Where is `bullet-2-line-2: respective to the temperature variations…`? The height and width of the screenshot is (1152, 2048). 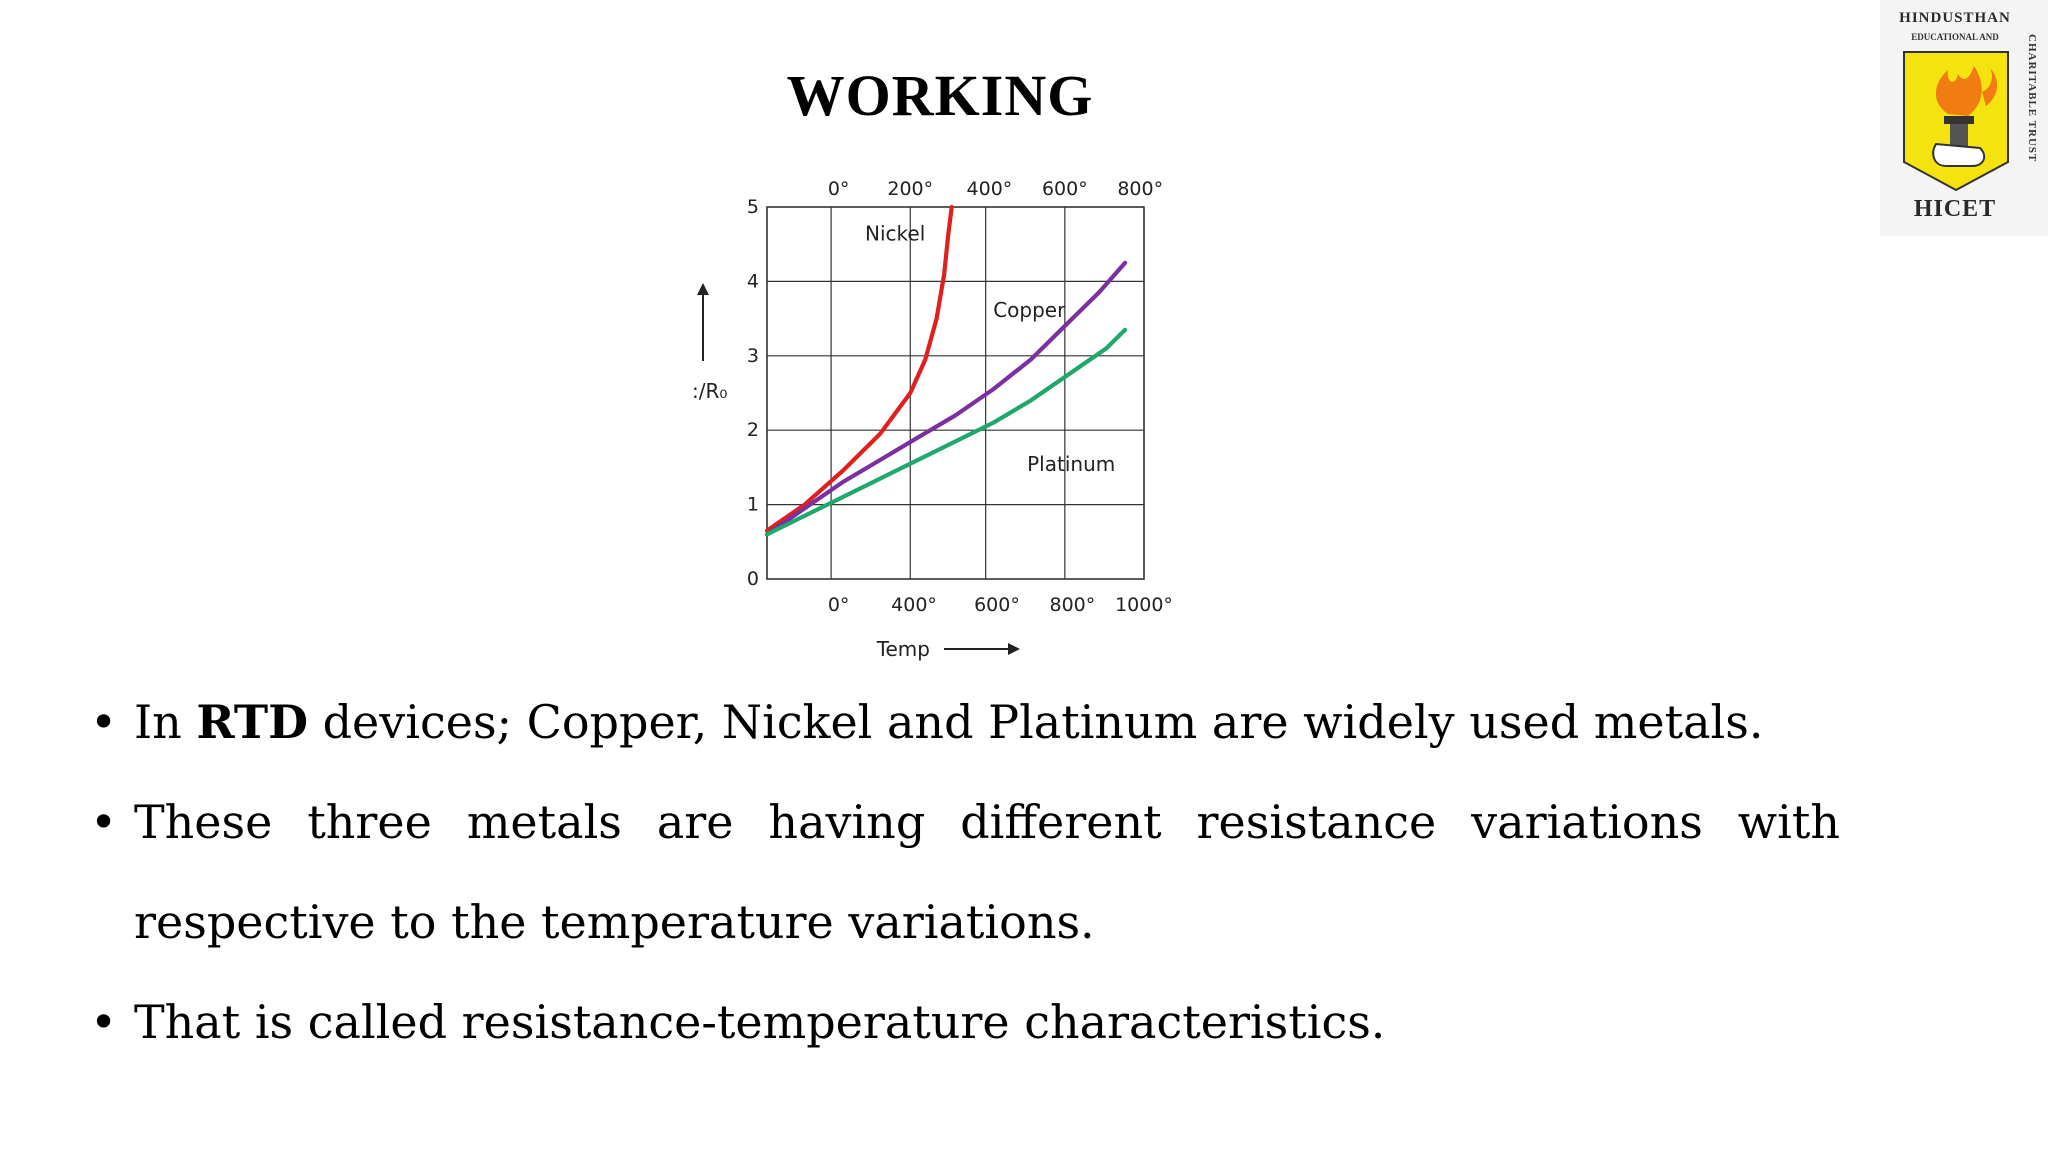
bullet-2-line-2: respective to the temperature variations… is located at coordinates (614, 922).